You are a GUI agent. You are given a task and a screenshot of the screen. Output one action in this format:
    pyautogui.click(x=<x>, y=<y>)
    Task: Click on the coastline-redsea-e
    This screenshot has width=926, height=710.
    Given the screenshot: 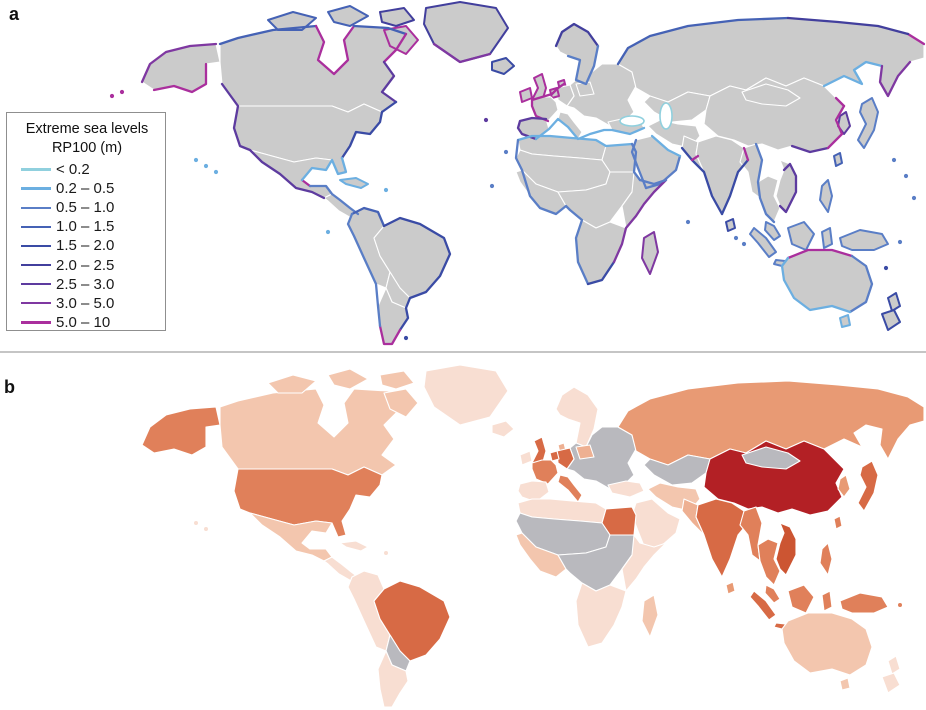 What is the action you would take?
    pyautogui.click(x=639, y=164)
    